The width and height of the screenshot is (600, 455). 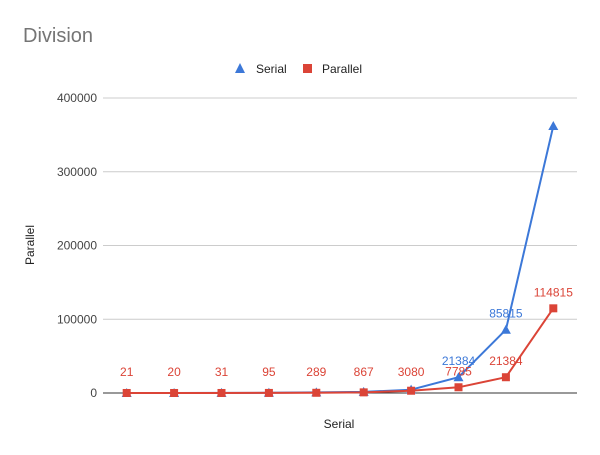 What do you see at coordinates (77, 98) in the screenshot?
I see `y-tick-label-400000: 400000` at bounding box center [77, 98].